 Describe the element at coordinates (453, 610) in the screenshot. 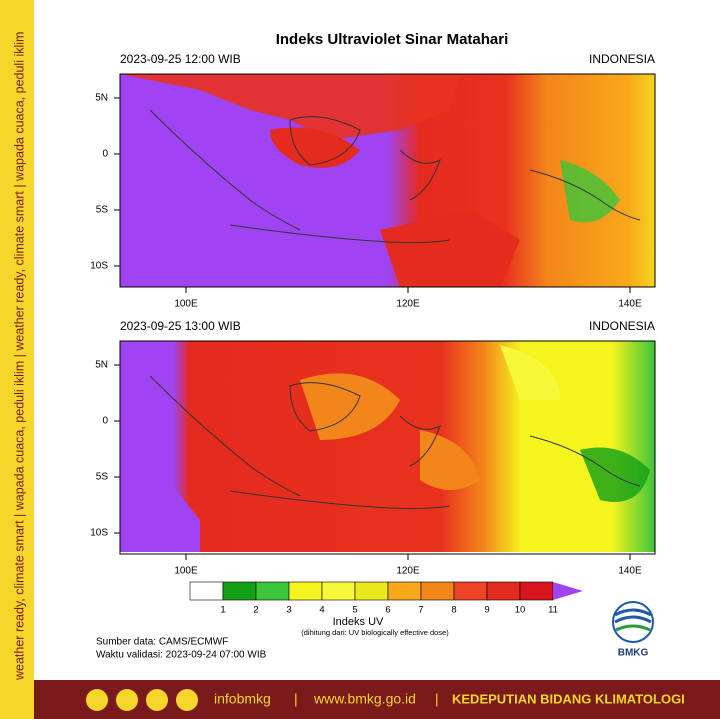

I see `colorbar-tick-label: 8` at that location.